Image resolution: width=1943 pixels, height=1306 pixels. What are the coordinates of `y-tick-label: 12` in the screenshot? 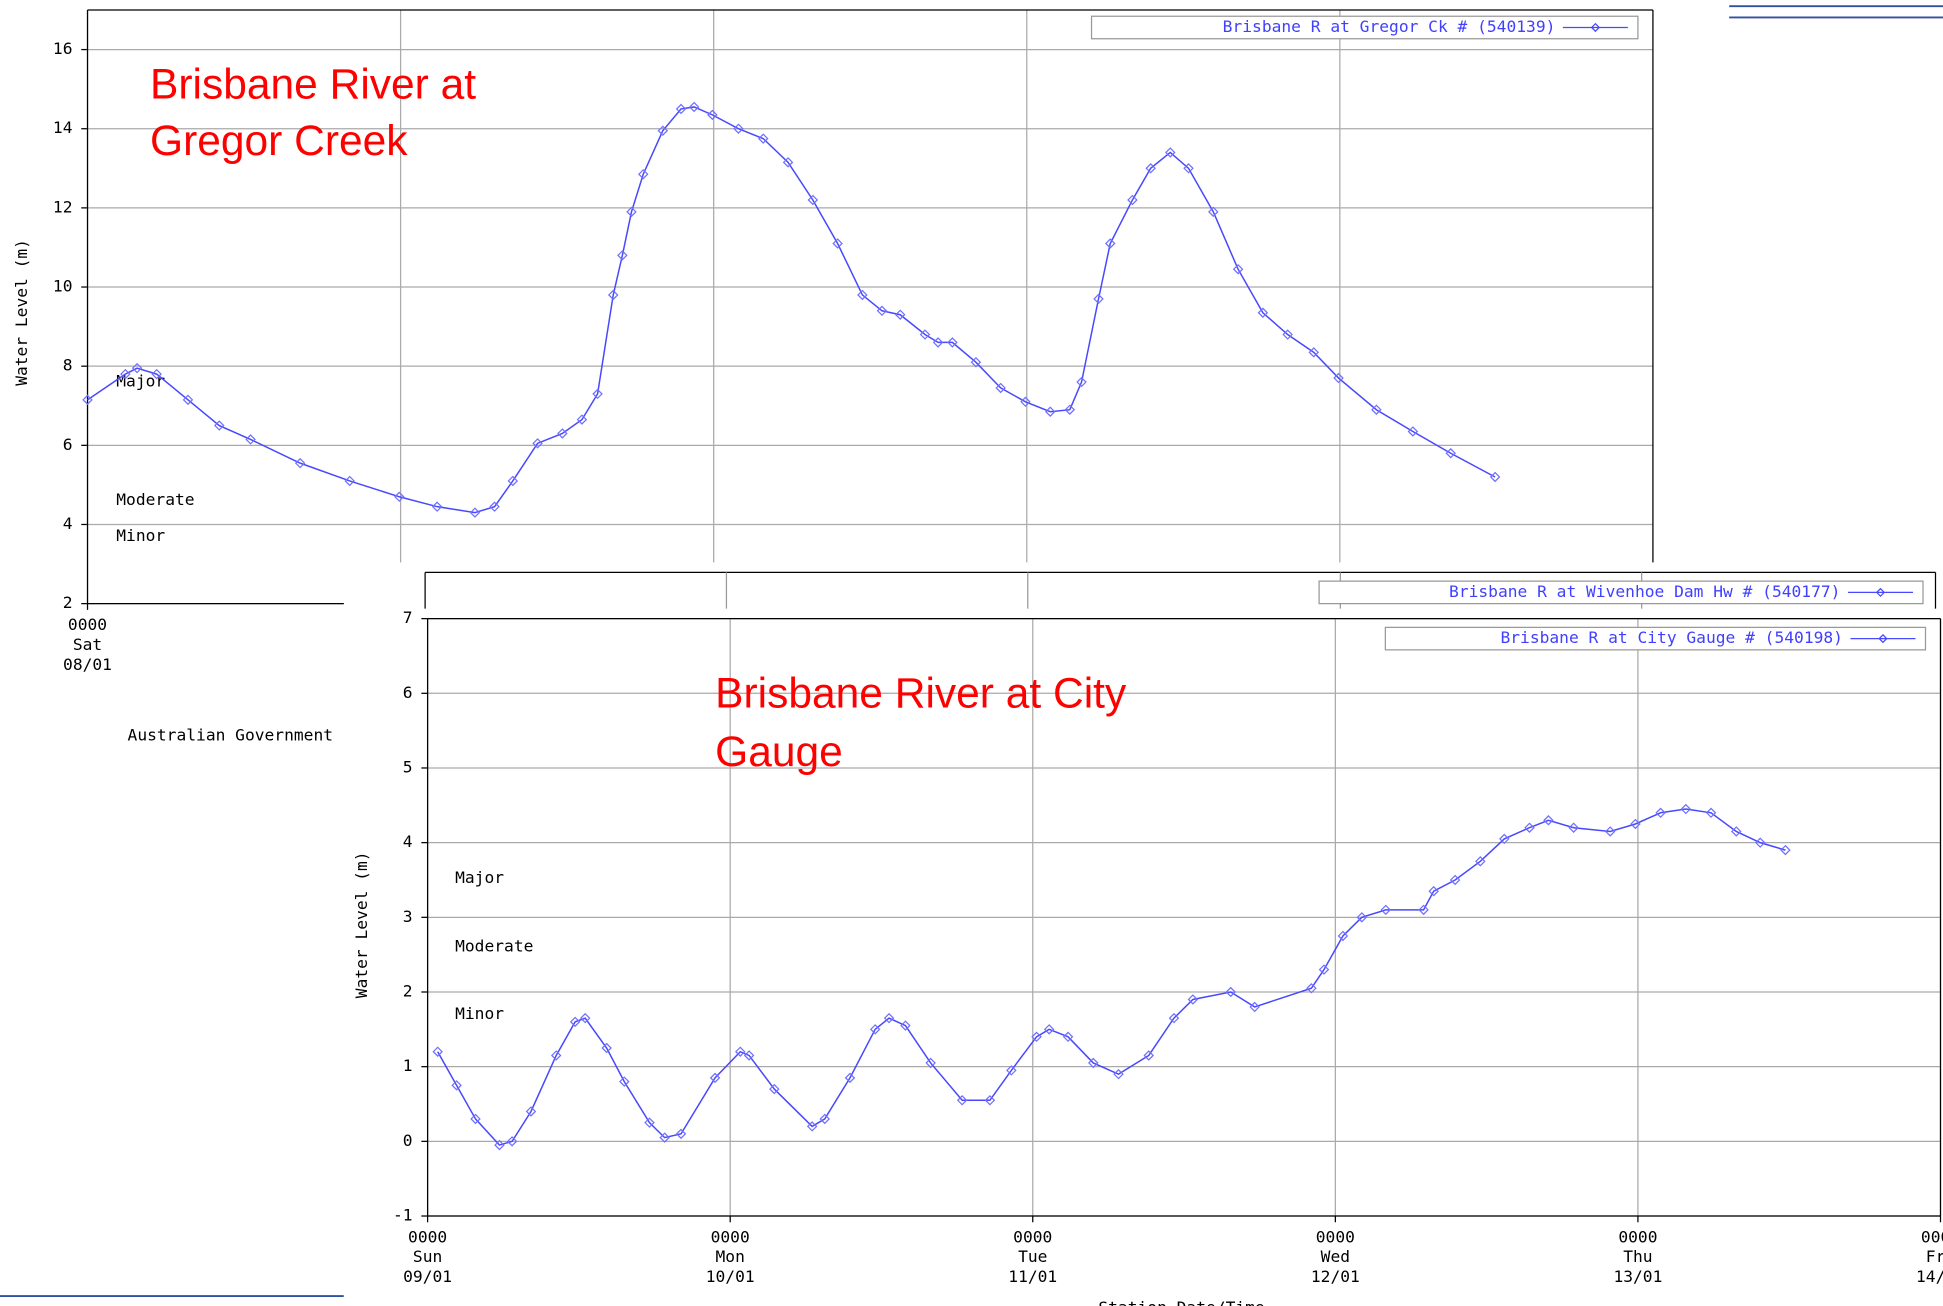 It's located at (63, 206).